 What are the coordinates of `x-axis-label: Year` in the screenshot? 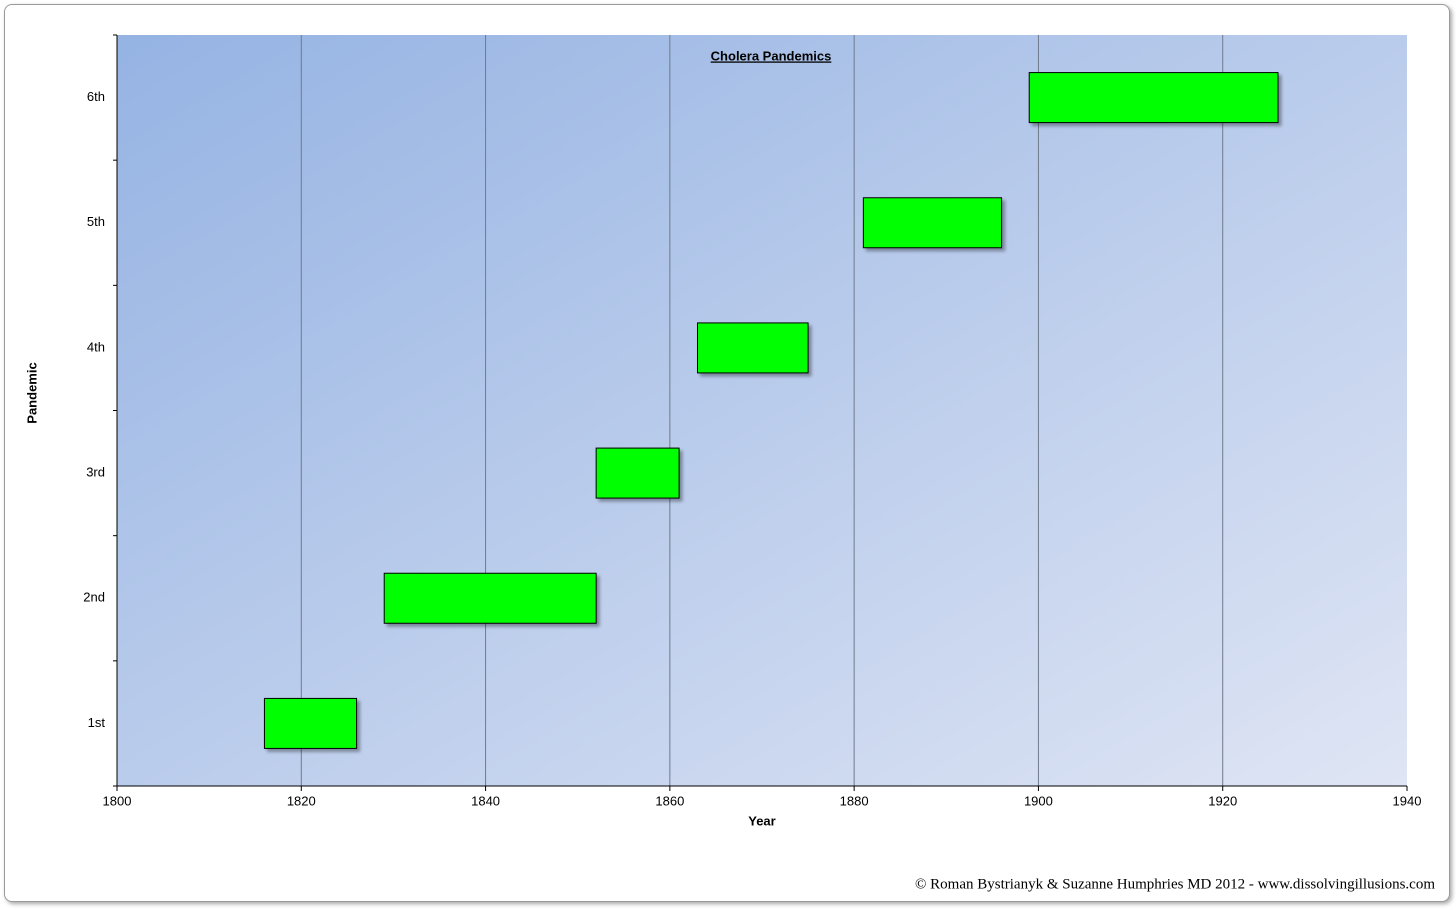 It's located at (761, 820).